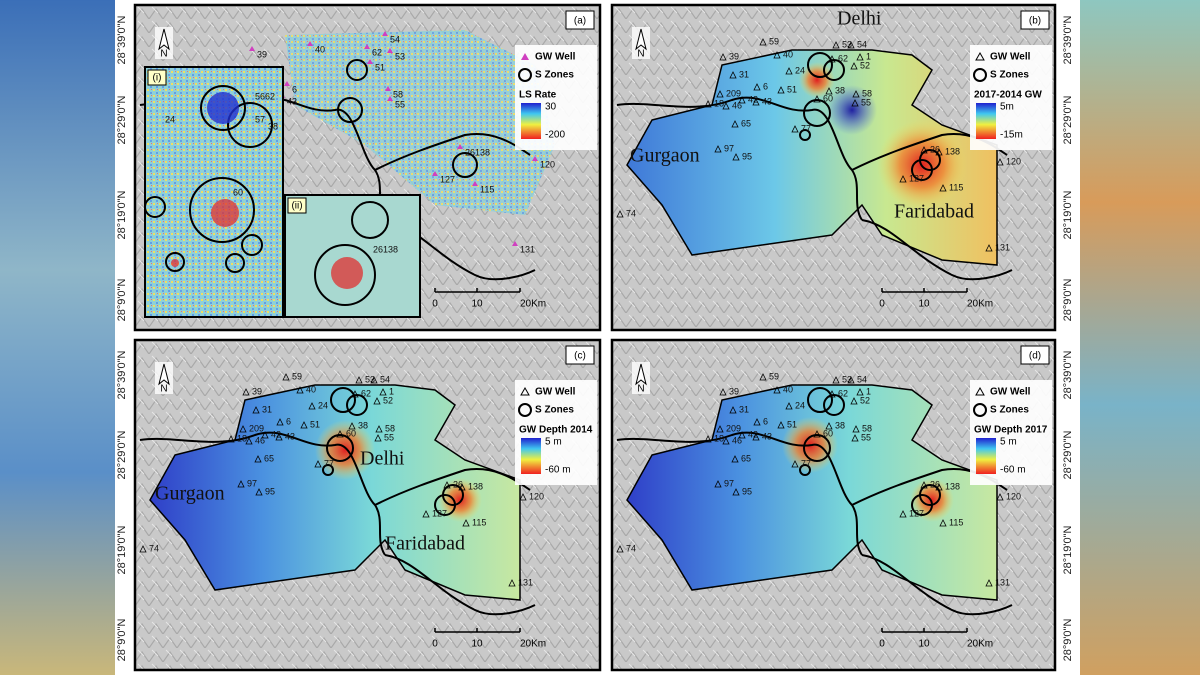 The height and width of the screenshot is (675, 1200). Describe the element at coordinates (746, 458) in the screenshot. I see `well-label: 65` at that location.